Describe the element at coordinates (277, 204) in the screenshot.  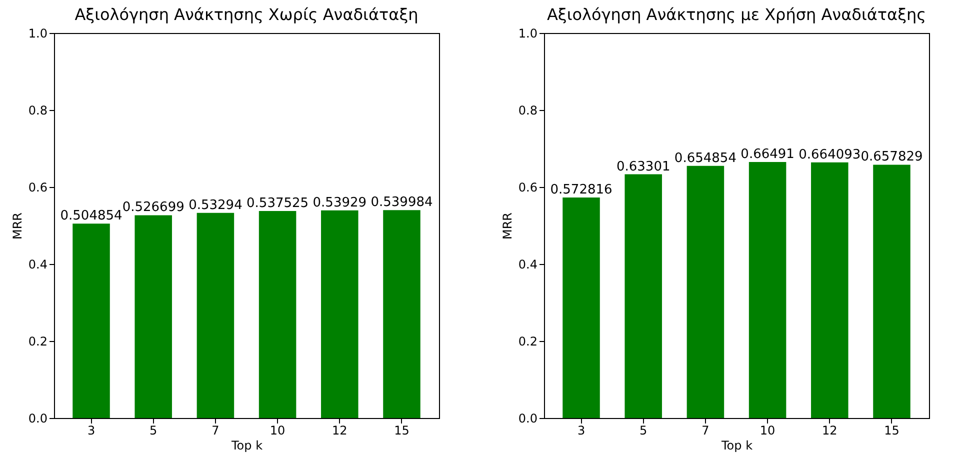
I see `data-label: 0.537525` at that location.